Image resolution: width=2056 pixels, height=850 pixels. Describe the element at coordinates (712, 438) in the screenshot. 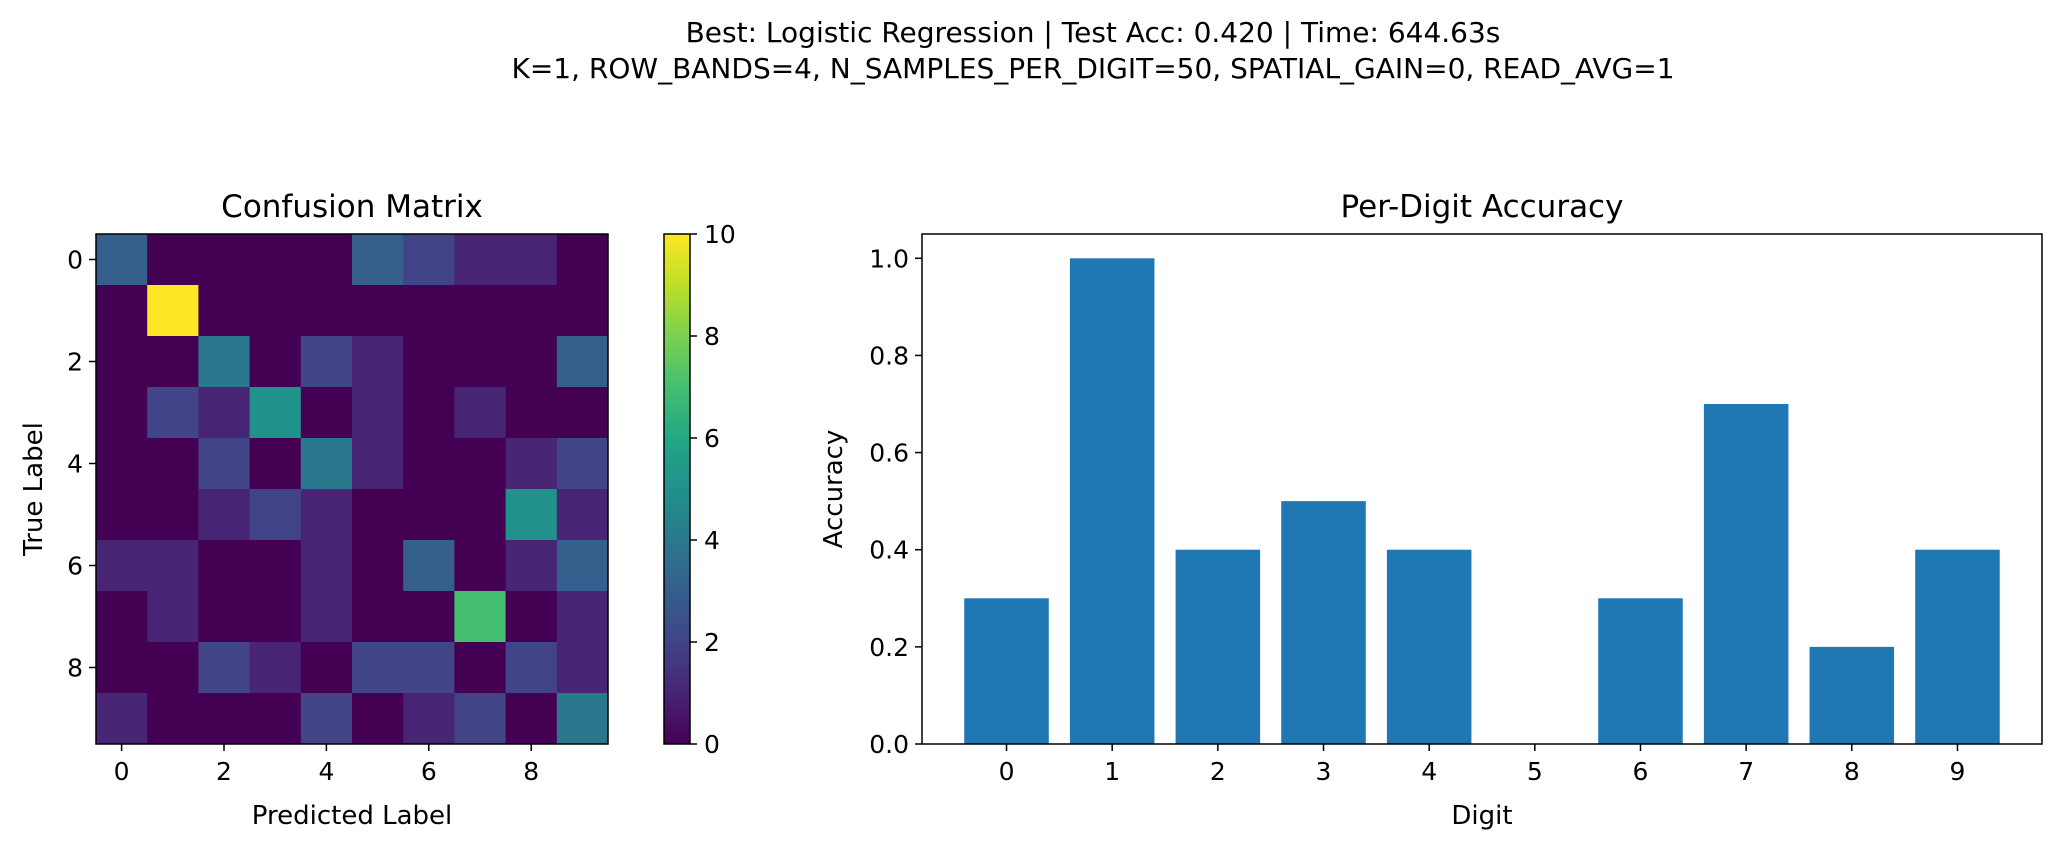

I see `colorbar-tick-label: 6` at that location.